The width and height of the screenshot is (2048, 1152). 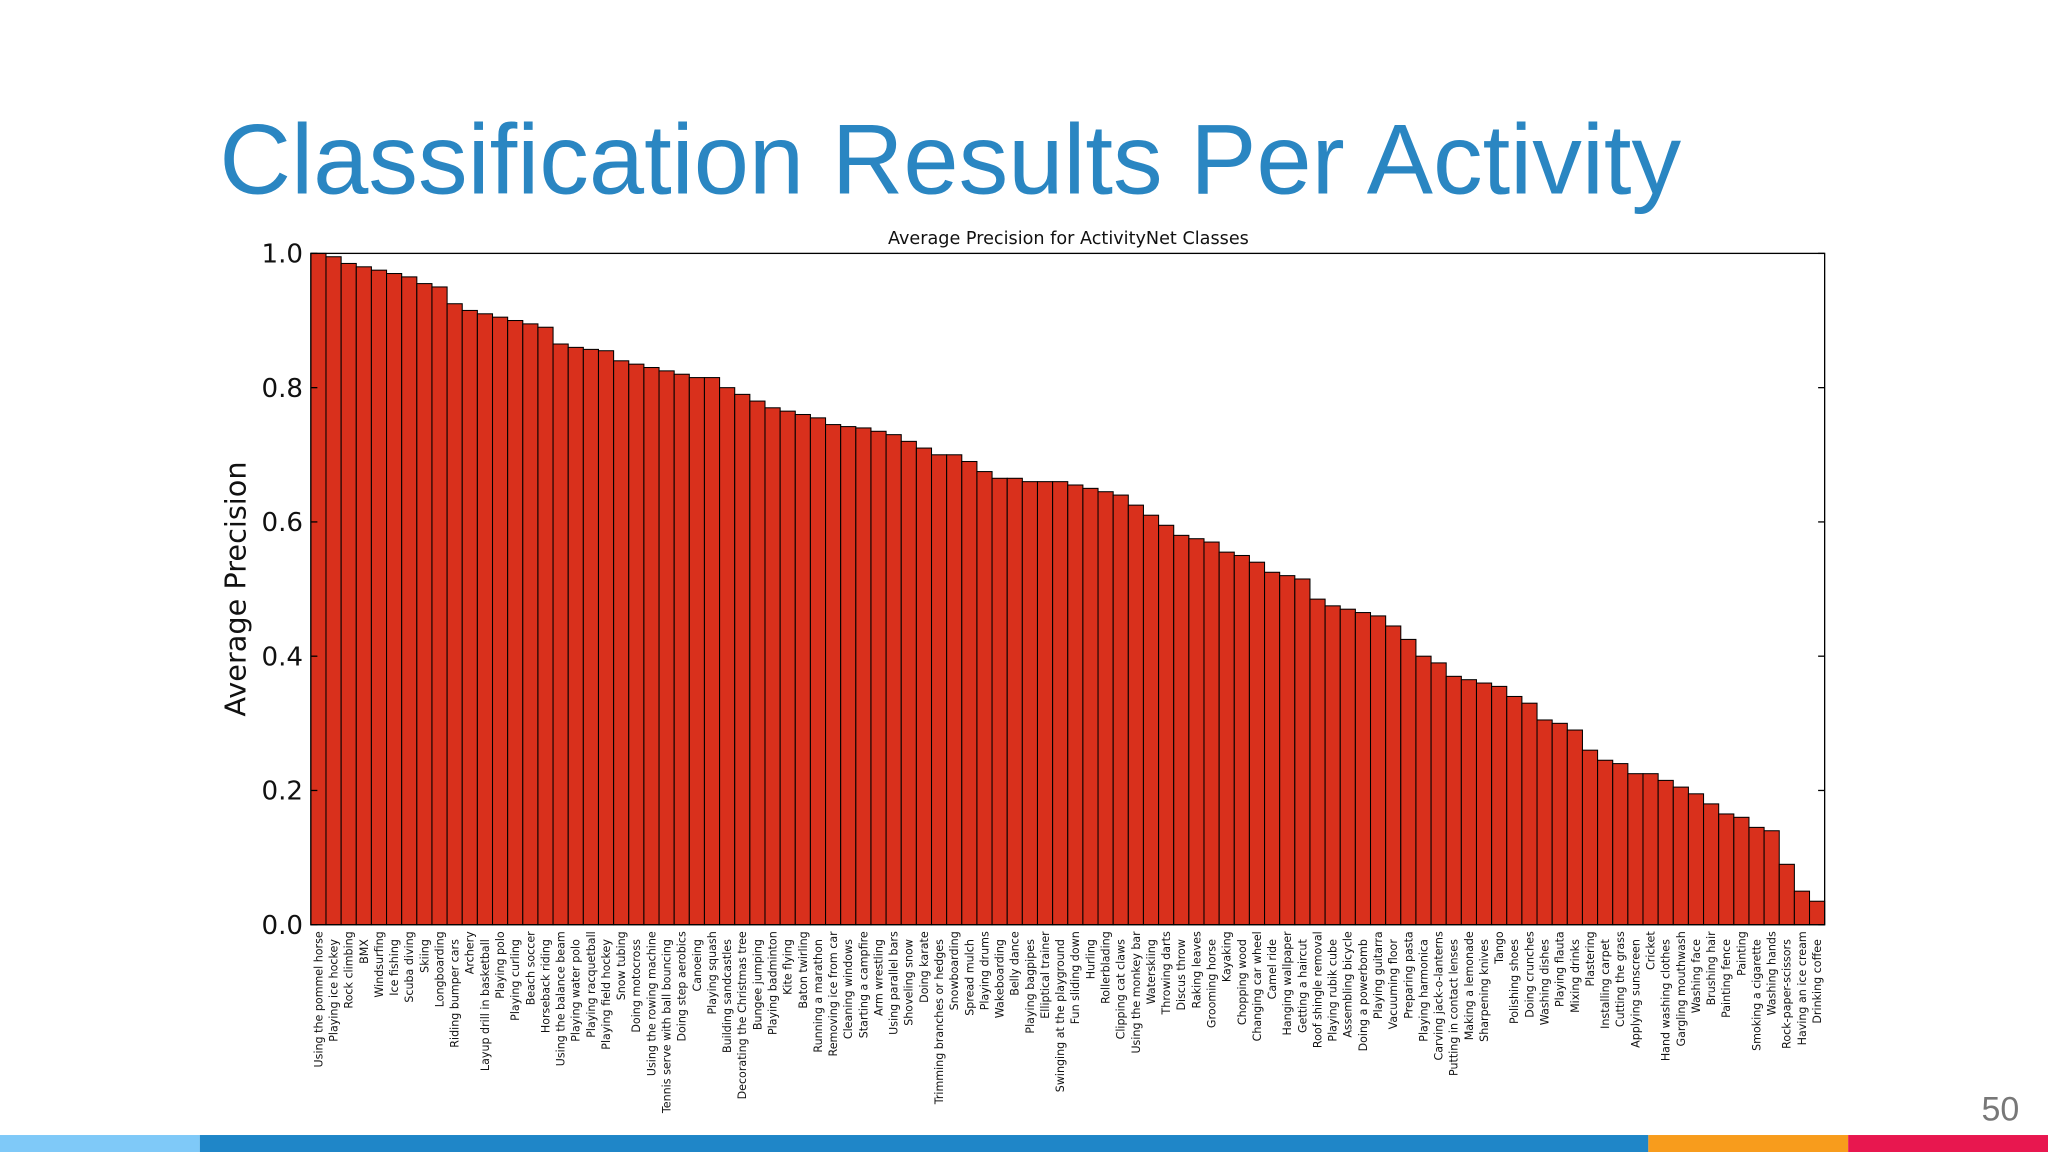 I want to click on x-tick-label: Camel ride, so click(x=1272, y=969).